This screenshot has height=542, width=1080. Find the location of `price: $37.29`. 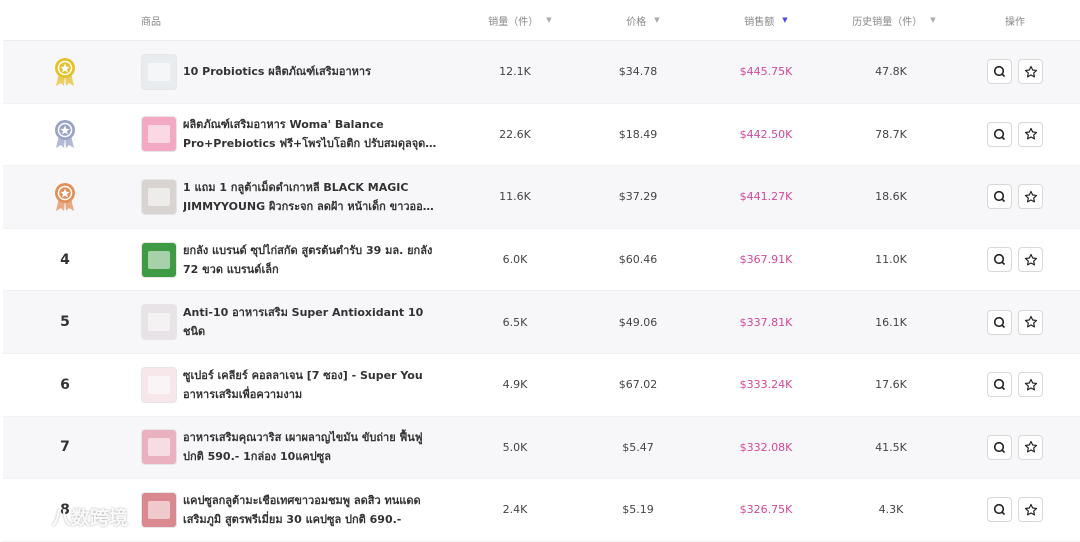

price: $37.29 is located at coordinates (638, 197).